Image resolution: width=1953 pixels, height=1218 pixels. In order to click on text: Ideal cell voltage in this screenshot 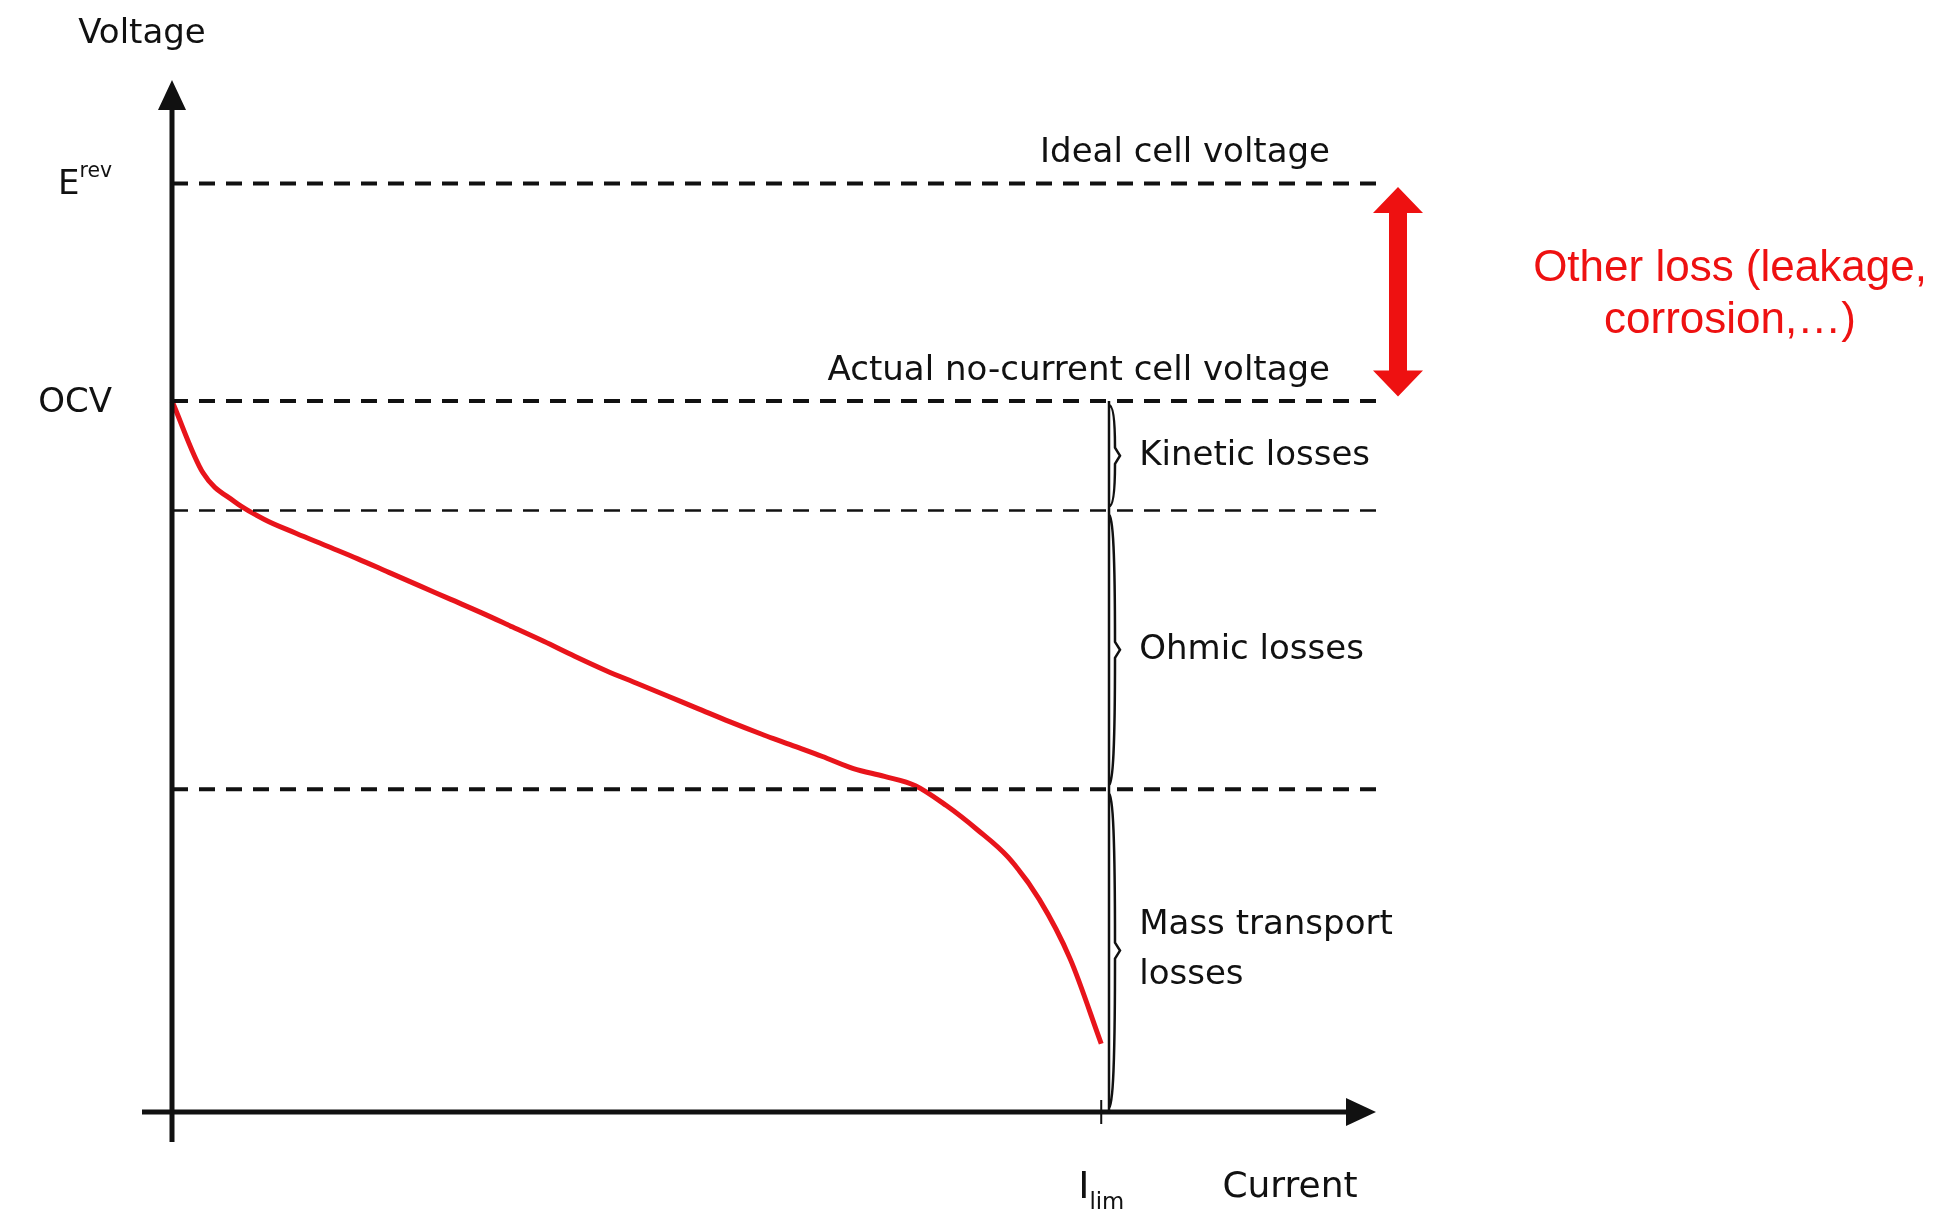, I will do `click(1185, 150)`.